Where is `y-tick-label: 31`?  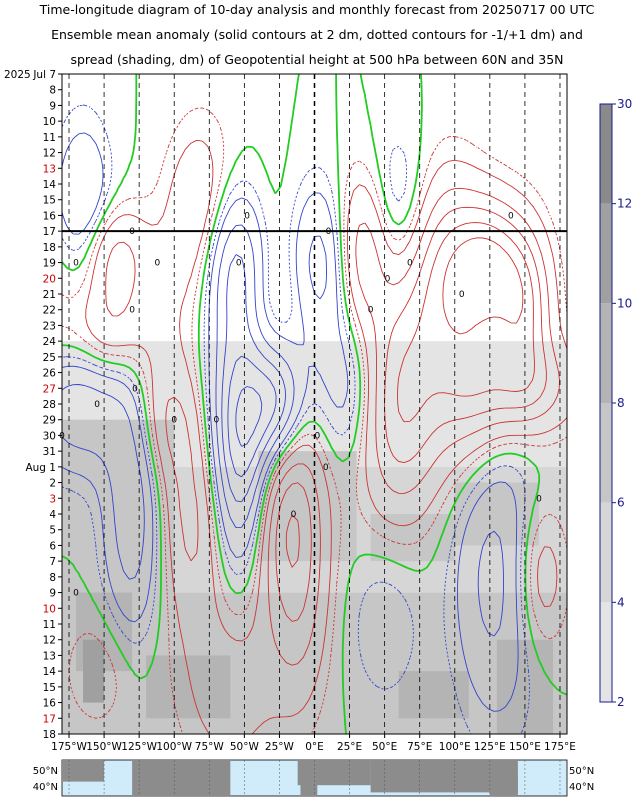 y-tick-label: 31 is located at coordinates (49, 452).